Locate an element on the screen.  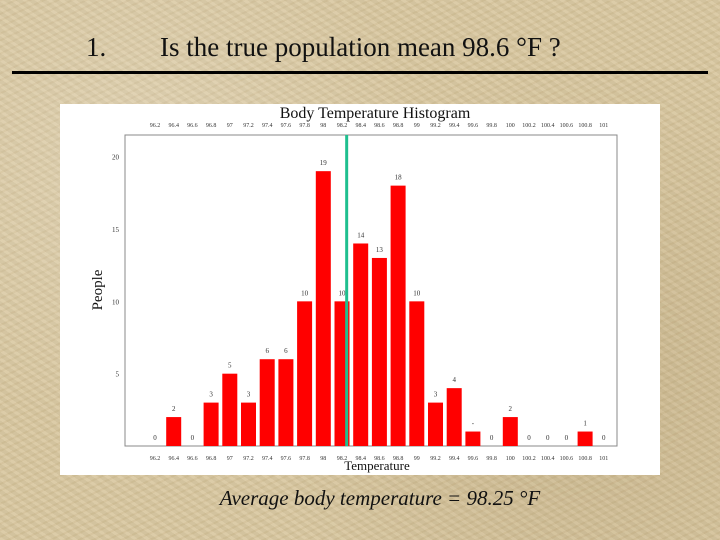
bar-value-label: 5 is located at coordinates (230, 366).